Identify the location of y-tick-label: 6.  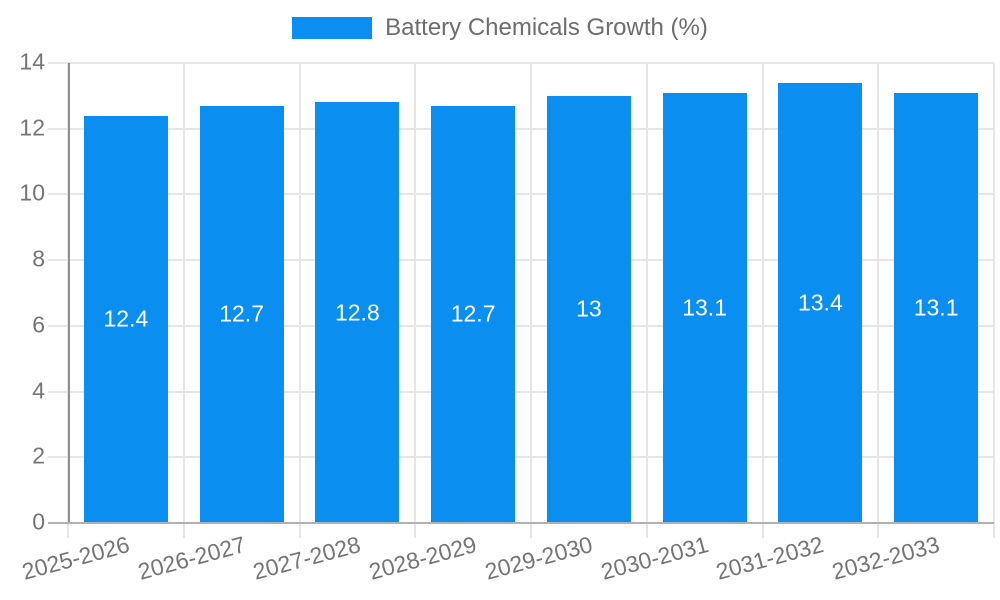
(38, 324).